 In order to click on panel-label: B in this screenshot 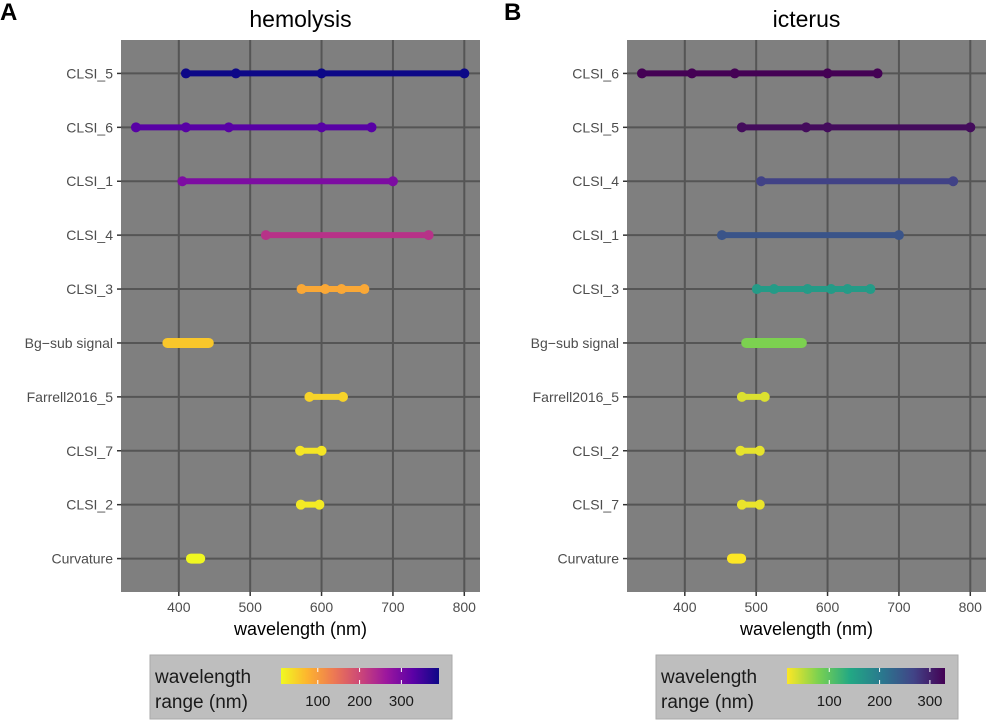, I will do `click(512, 13)`.